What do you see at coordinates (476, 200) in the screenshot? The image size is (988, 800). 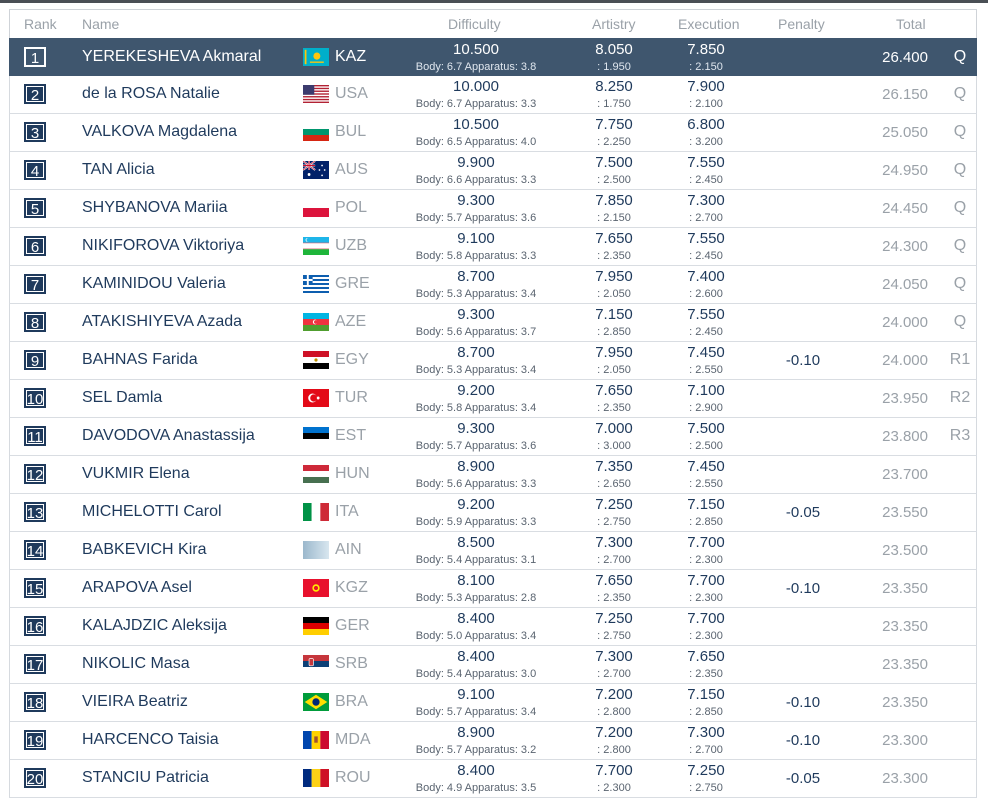 I see `difficulty-score: 9.300` at bounding box center [476, 200].